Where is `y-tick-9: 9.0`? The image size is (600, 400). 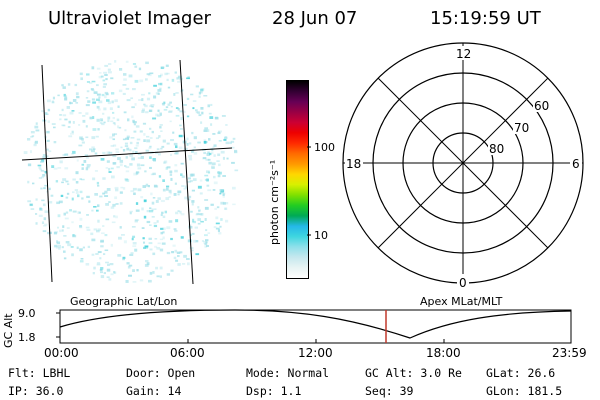
y-tick-9: 9.0 is located at coordinates (27, 313).